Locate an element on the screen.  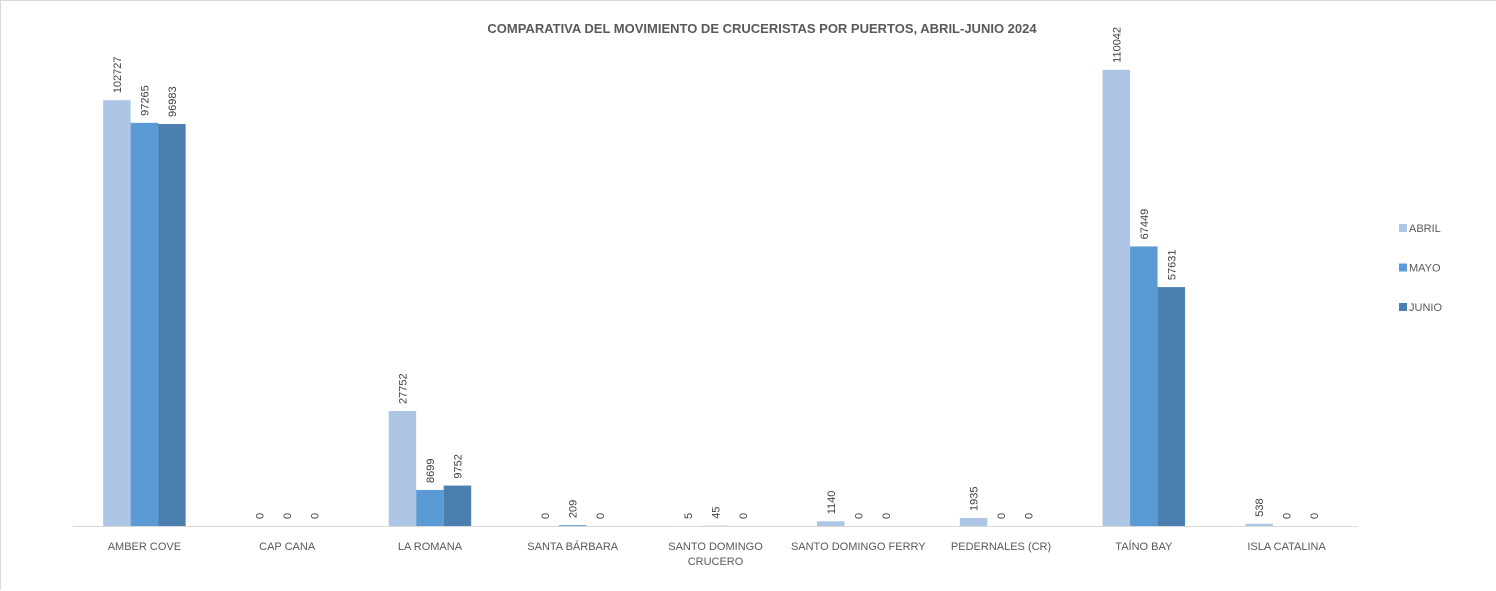
category-label-7: TAÍNO BAY is located at coordinates (1144, 546).